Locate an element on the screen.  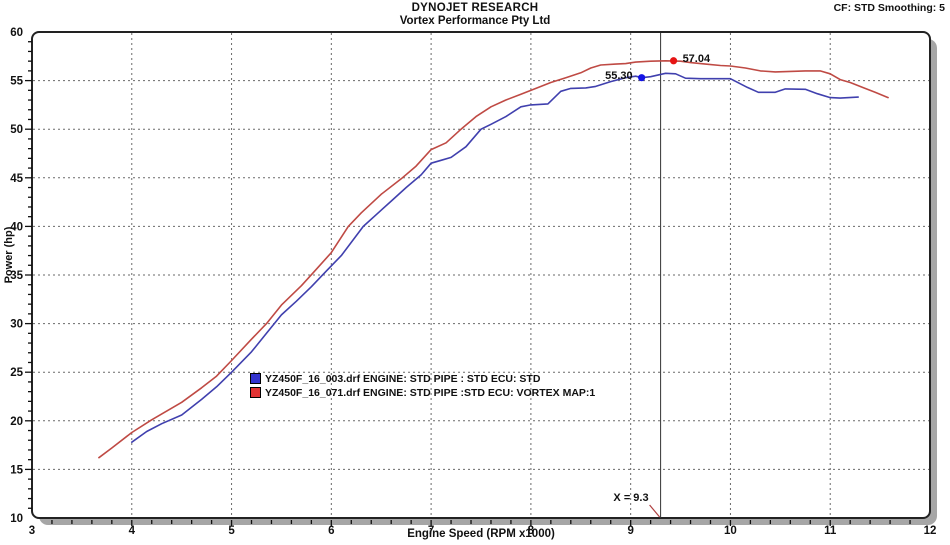
y-tick-label: 25 is located at coordinates (16, 373).